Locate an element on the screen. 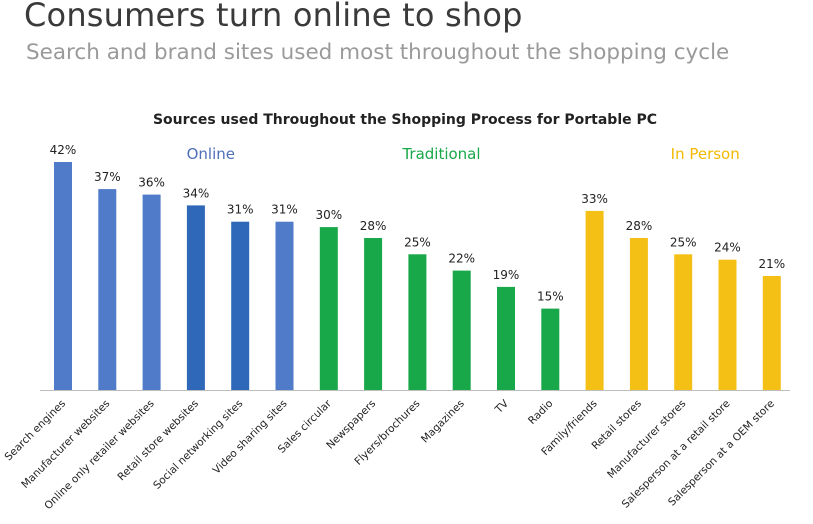 Image resolution: width=813 pixels, height=524 pixels. category-label-1: Manufacturer websites is located at coordinates (65, 444).